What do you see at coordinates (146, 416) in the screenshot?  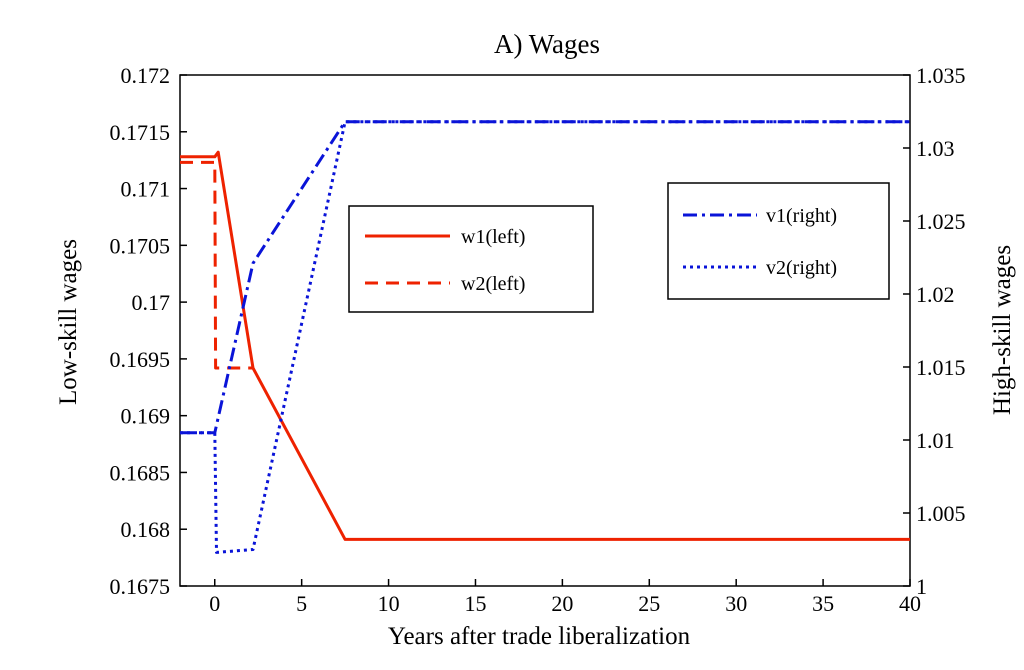 I see `y-left-tick-label: 0.169` at bounding box center [146, 416].